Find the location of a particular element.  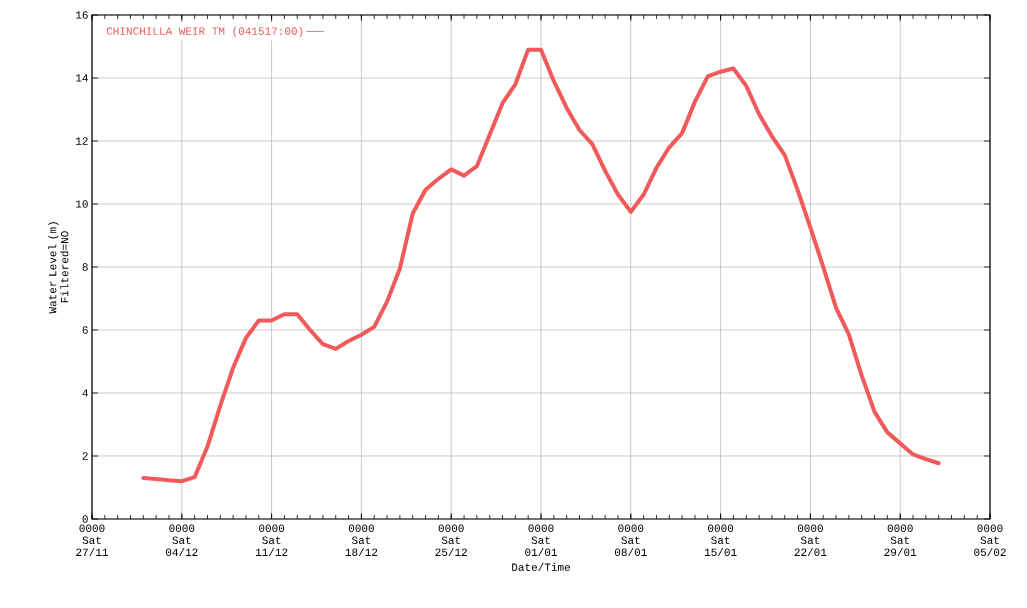

y-tick-label: 0 is located at coordinates (85, 519).